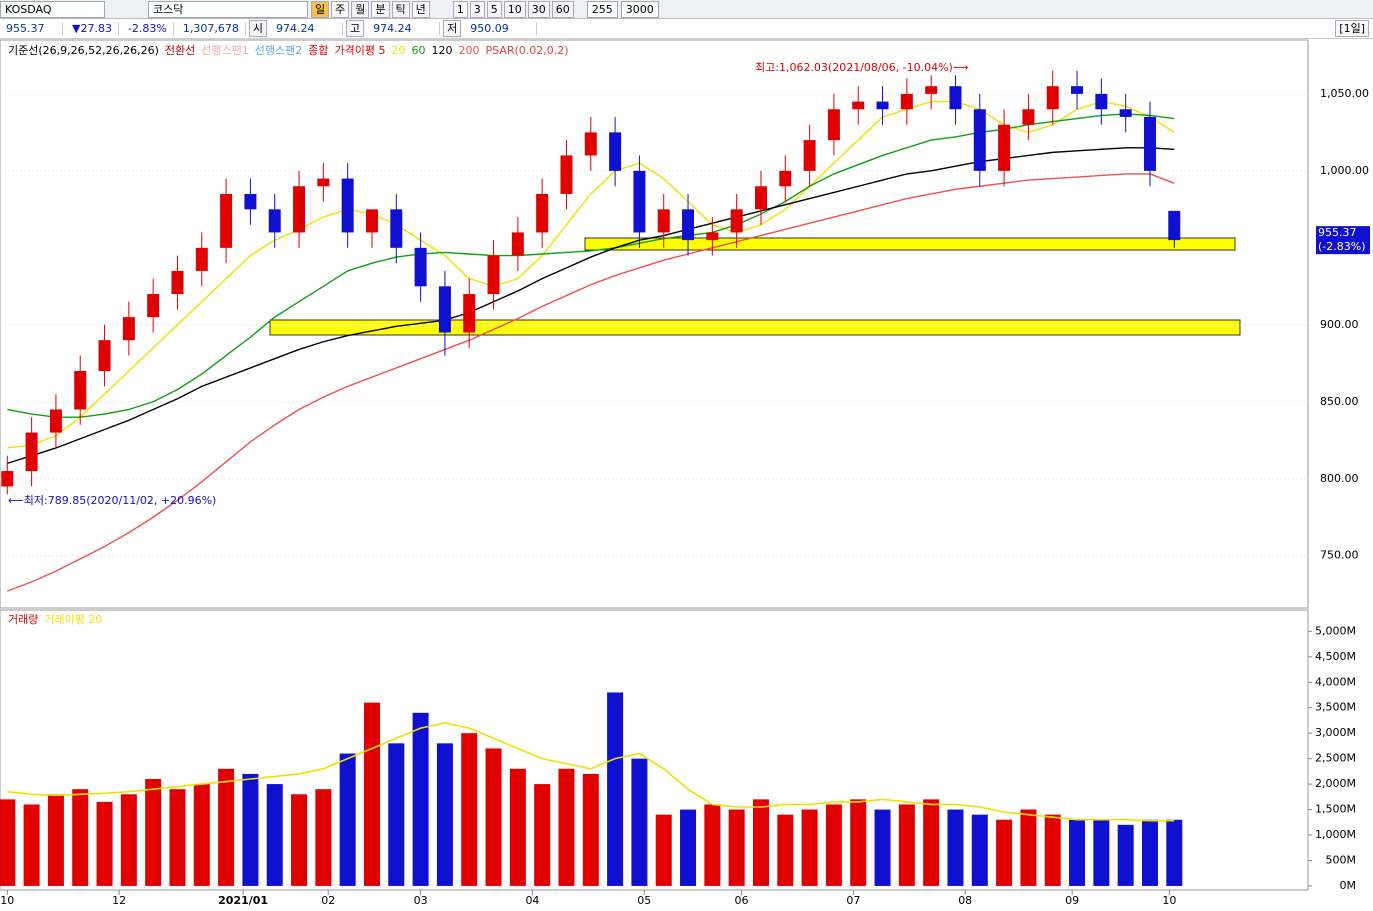 Image resolution: width=1373 pixels, height=911 pixels. Describe the element at coordinates (1335, 809) in the screenshot. I see `y-tick-label: 1,500M` at that location.